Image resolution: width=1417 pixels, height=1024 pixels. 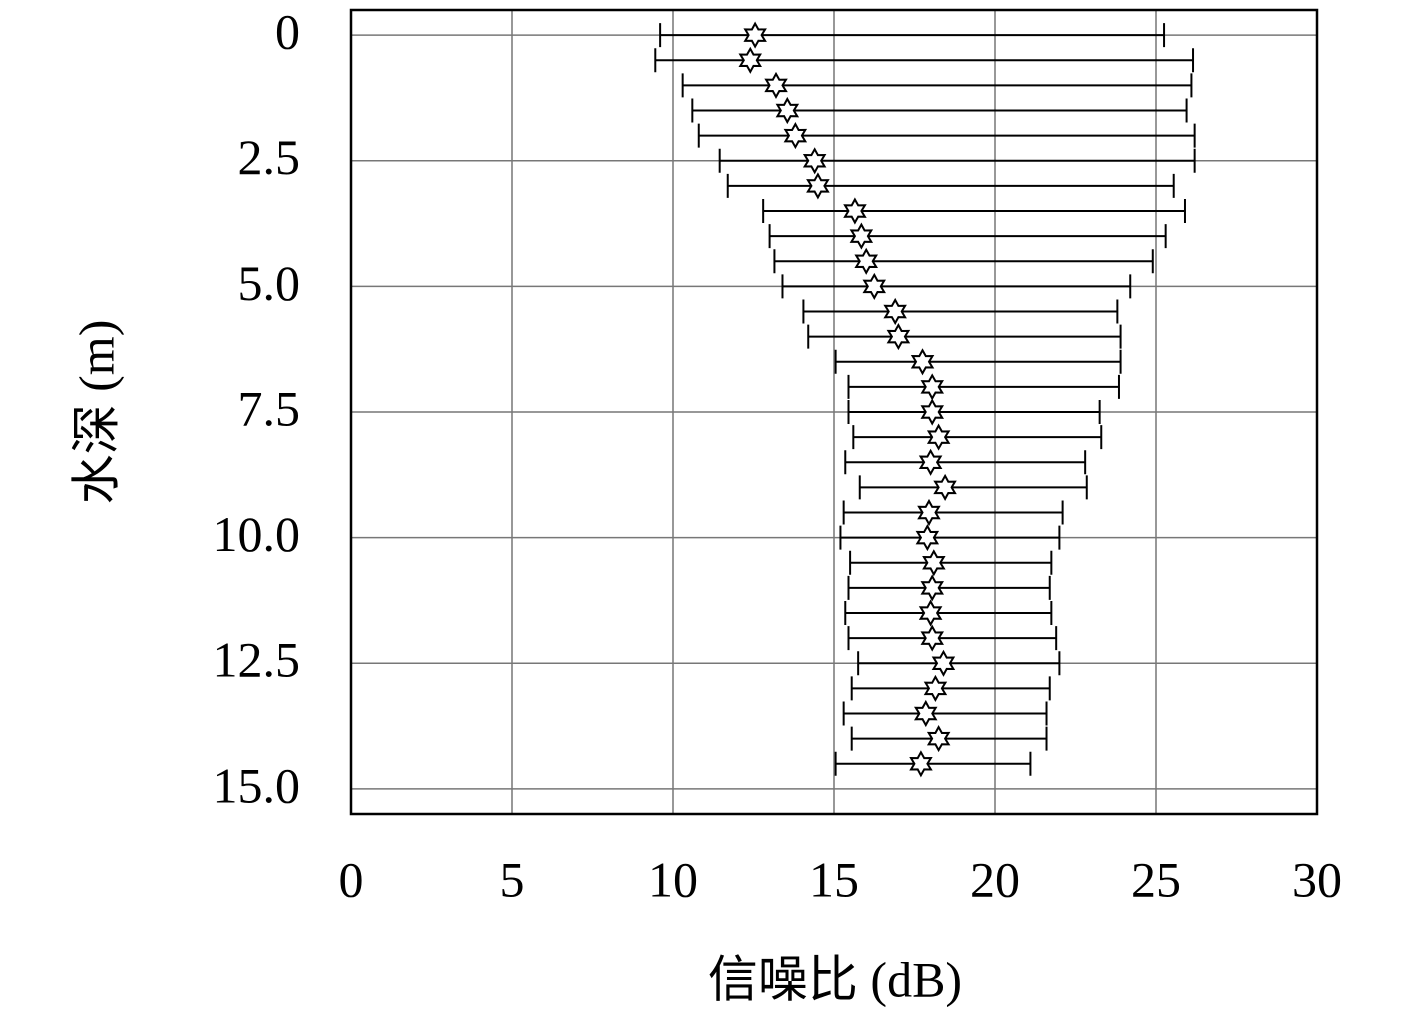 I want to click on x-tick-label: 25, so click(x=1156, y=879).